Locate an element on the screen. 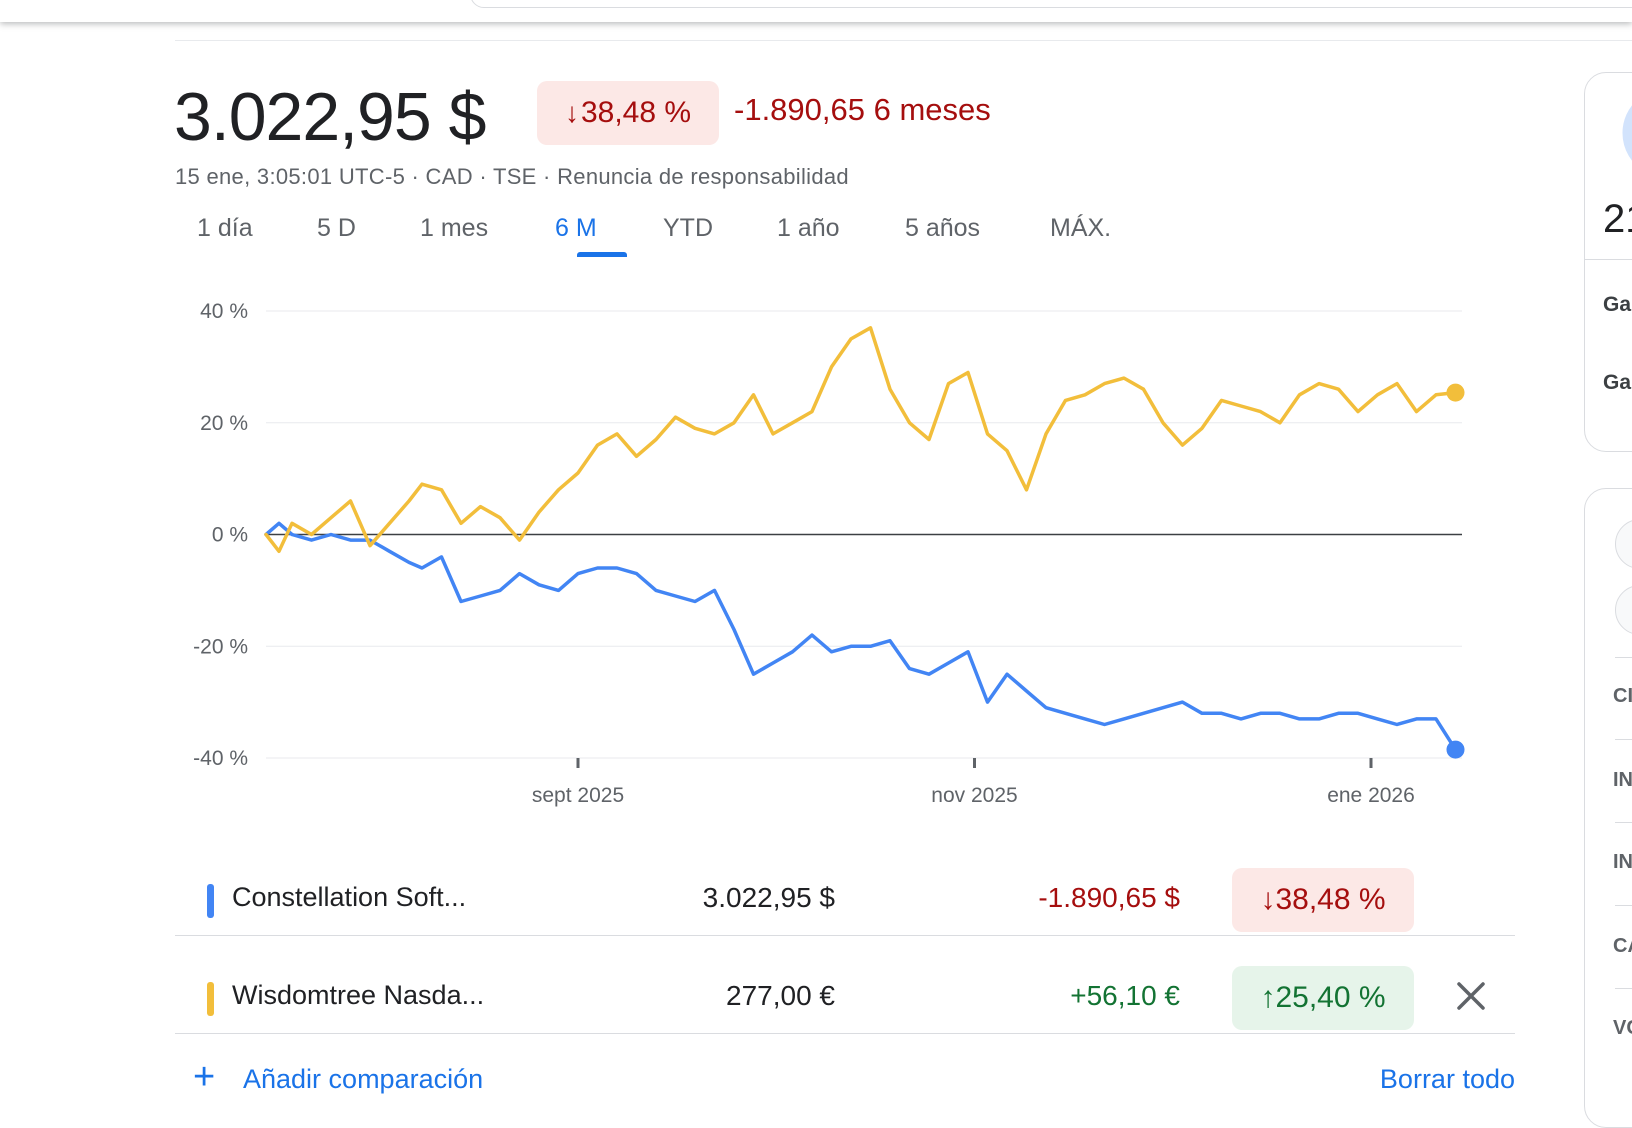 The width and height of the screenshot is (1632, 1128). security-abs-change: +56,10 € is located at coordinates (1125, 995).